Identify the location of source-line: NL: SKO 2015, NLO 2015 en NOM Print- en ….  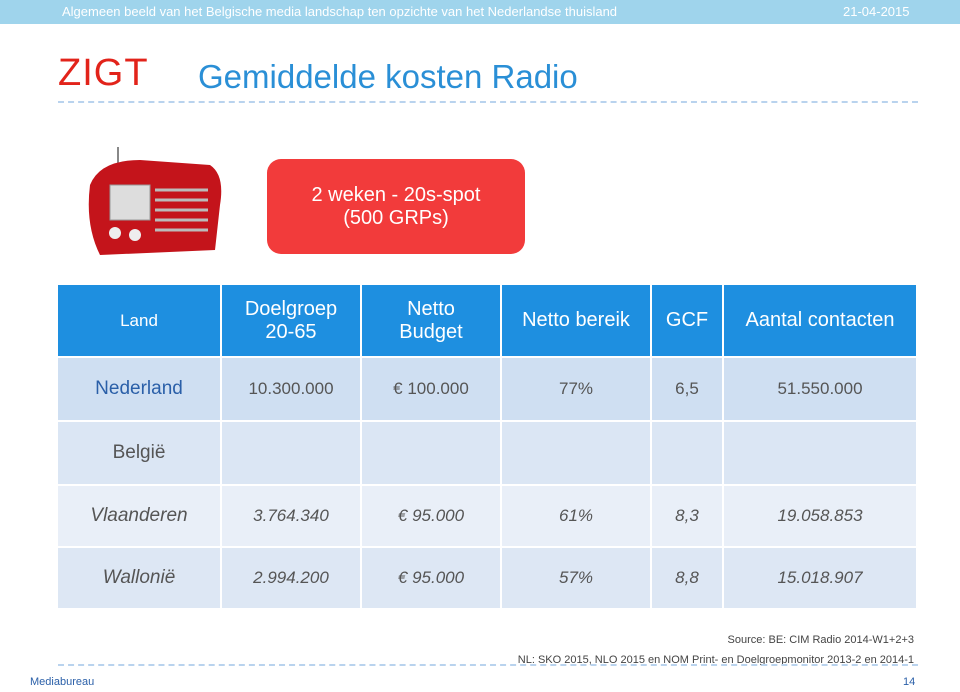
(715, 660).